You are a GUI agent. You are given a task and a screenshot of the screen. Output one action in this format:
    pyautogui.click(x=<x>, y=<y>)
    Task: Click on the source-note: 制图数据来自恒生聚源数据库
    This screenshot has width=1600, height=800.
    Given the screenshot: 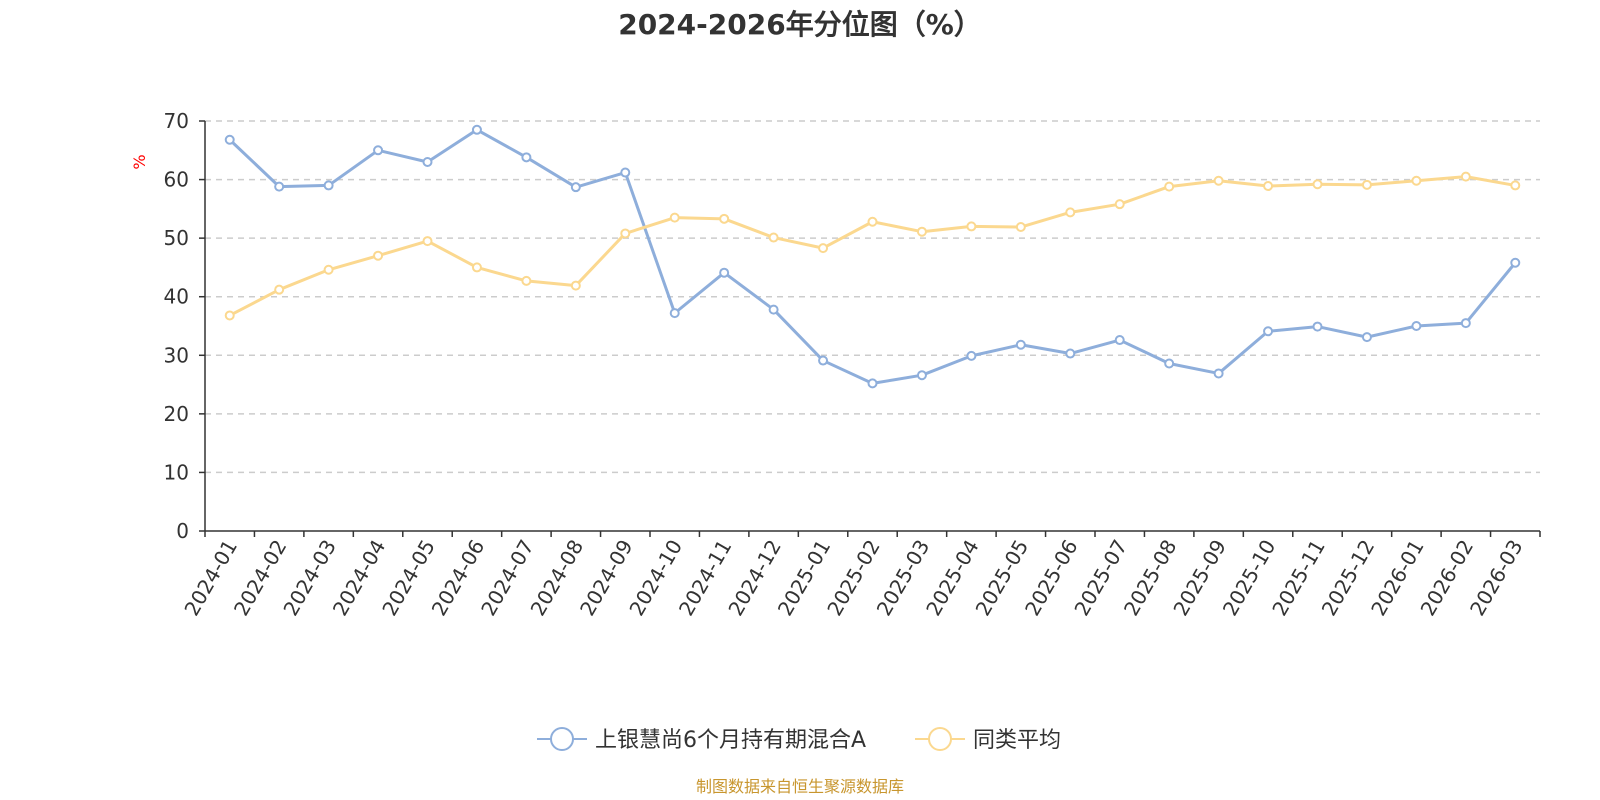 What is the action you would take?
    pyautogui.click(x=800, y=786)
    